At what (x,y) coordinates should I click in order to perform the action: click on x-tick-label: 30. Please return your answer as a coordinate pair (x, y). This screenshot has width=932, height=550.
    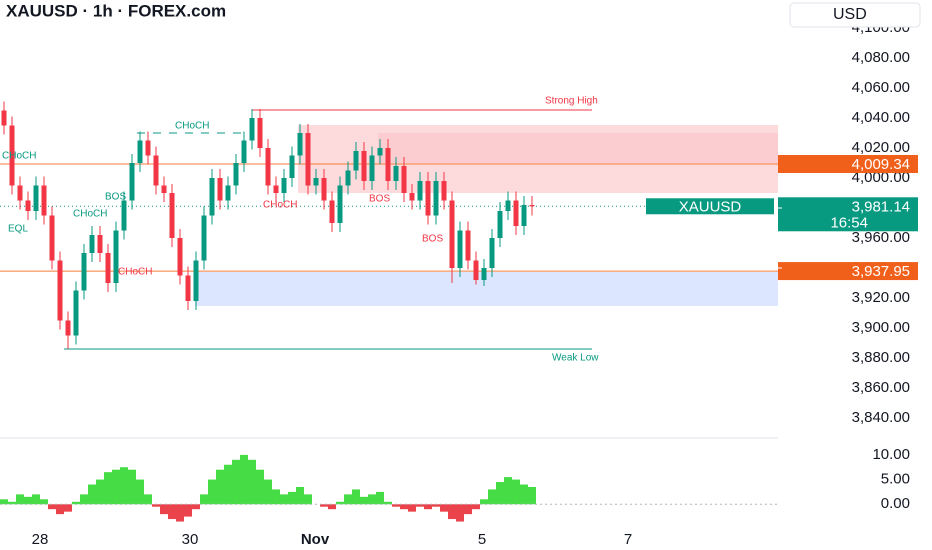
    Looking at the image, I should click on (190, 539).